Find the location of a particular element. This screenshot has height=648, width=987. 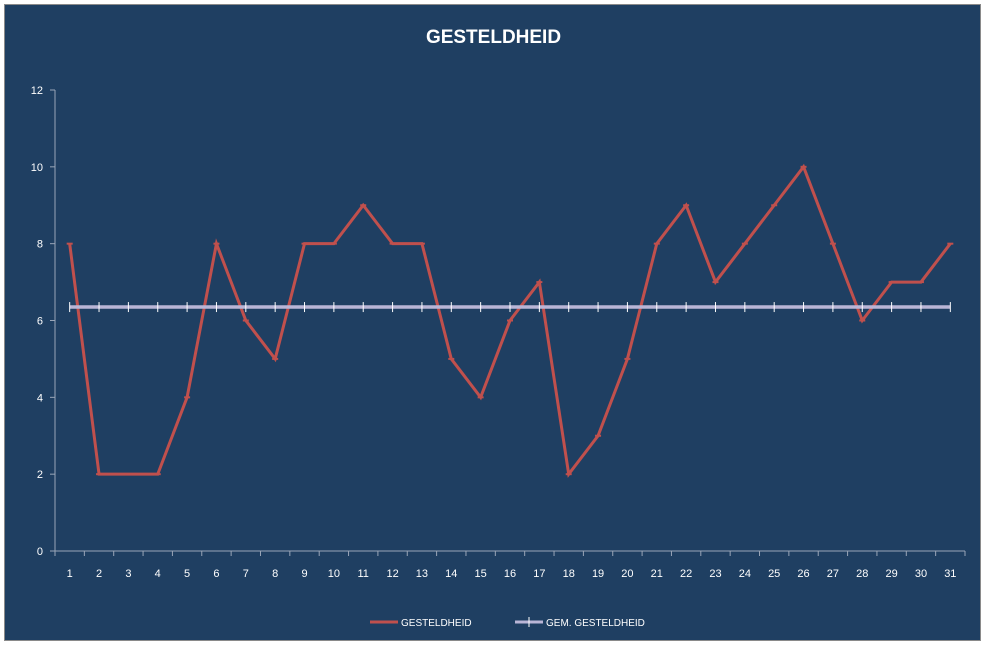

x-tick-label: 26 is located at coordinates (803, 574).